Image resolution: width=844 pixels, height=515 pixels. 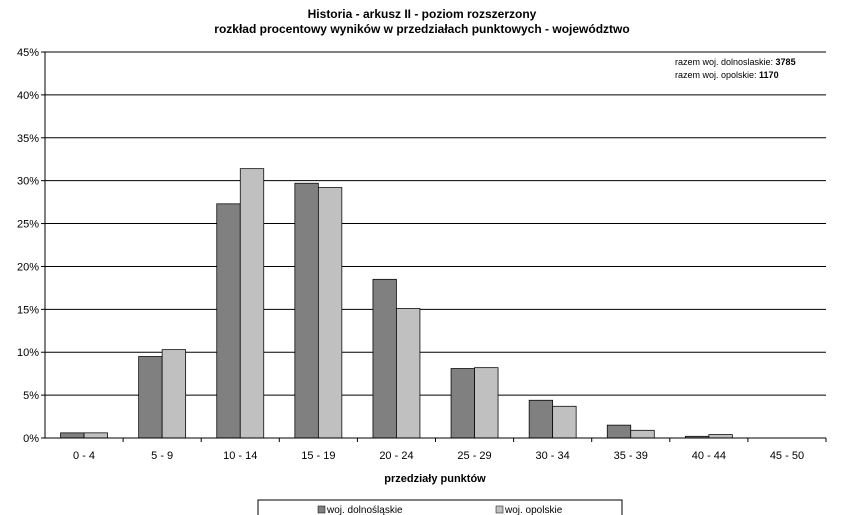 What do you see at coordinates (553, 456) in the screenshot?
I see `x-tick-label: 30 - 34` at bounding box center [553, 456].